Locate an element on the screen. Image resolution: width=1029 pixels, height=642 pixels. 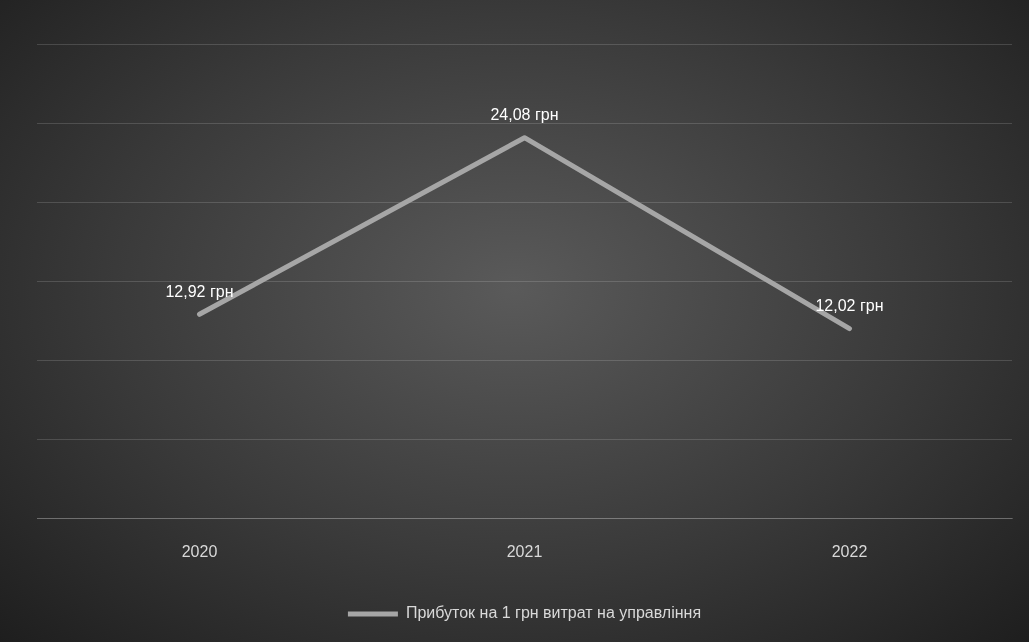
x-tick-label: 2022 is located at coordinates (849, 551).